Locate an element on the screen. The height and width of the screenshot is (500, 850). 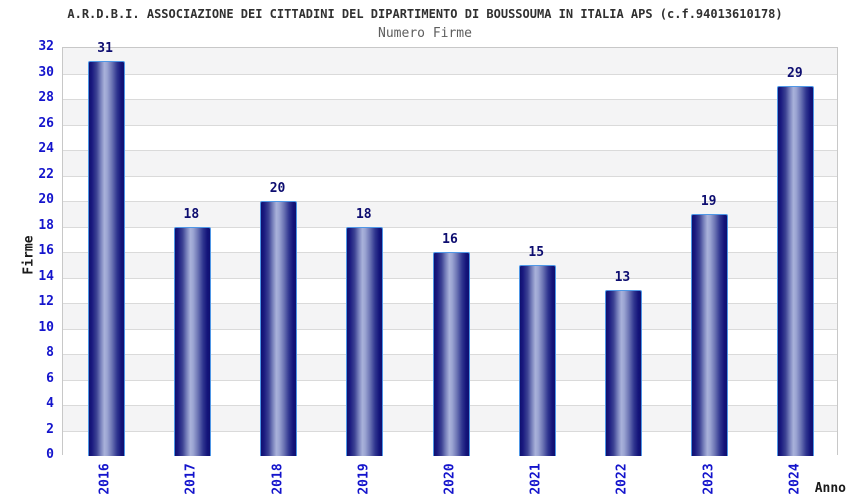
y-tick-label: 26 is located at coordinates (46, 123).